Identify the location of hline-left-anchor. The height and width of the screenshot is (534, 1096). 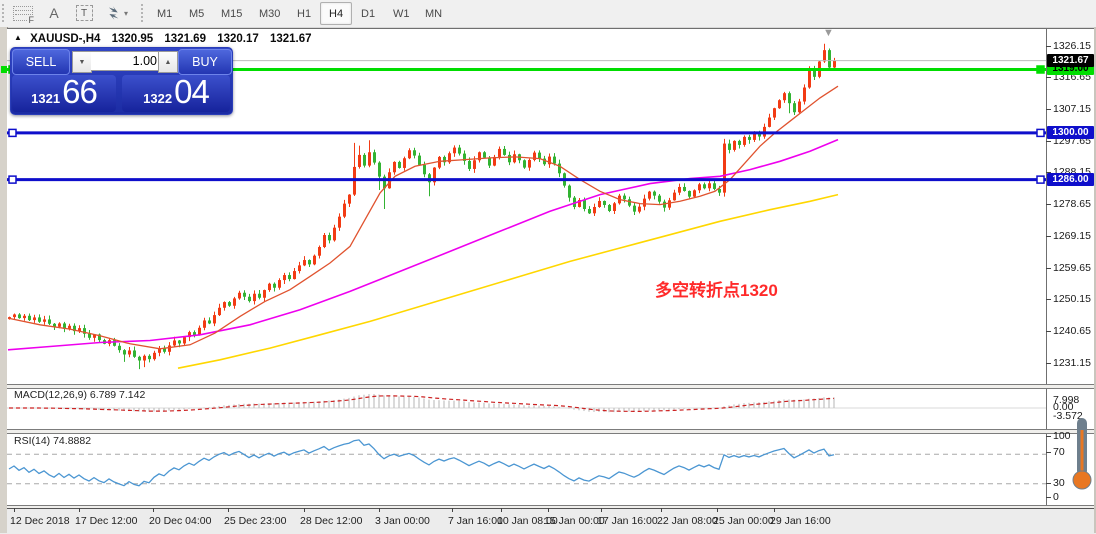
(4, 69).